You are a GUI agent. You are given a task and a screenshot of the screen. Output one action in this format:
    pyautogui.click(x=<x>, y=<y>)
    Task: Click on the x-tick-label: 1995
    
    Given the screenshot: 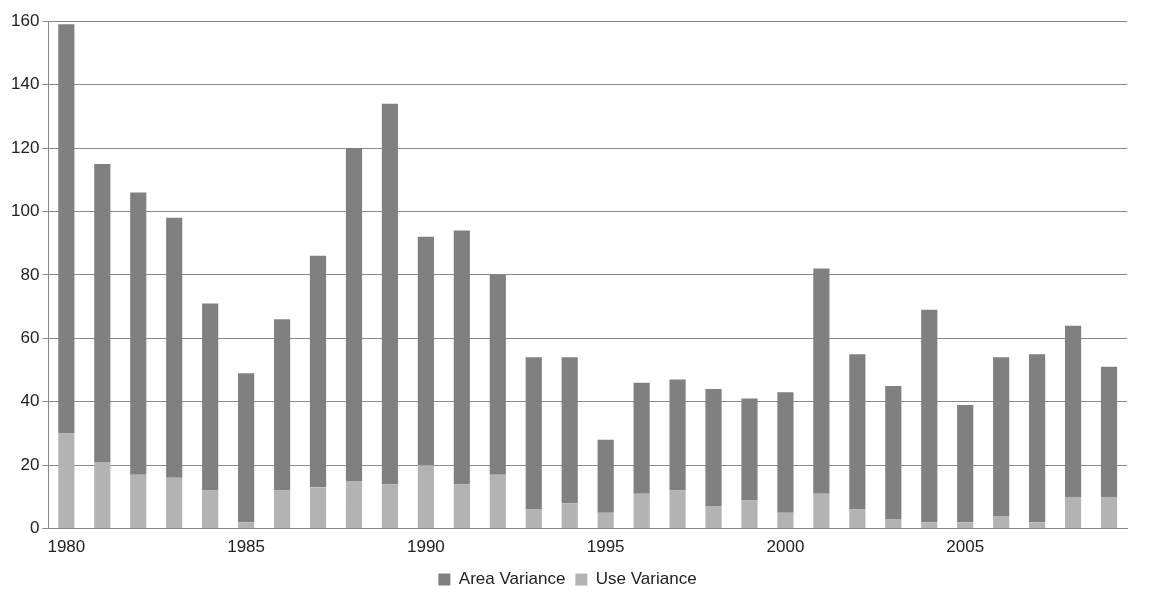 What is the action you would take?
    pyautogui.click(x=605, y=547)
    